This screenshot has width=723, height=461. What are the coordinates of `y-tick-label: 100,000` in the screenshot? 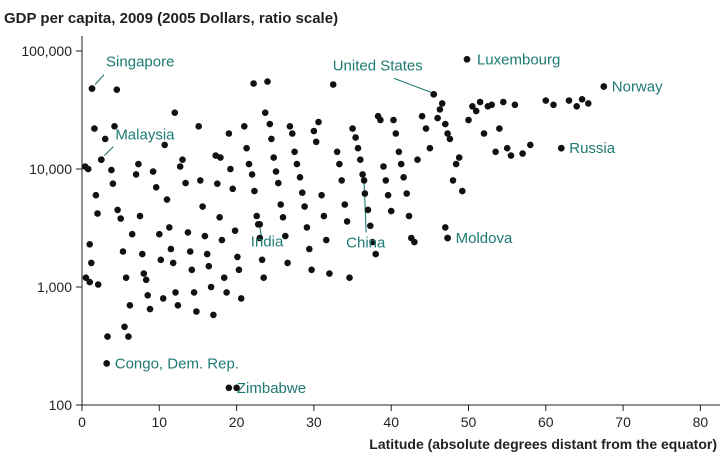 It's located at (46, 51).